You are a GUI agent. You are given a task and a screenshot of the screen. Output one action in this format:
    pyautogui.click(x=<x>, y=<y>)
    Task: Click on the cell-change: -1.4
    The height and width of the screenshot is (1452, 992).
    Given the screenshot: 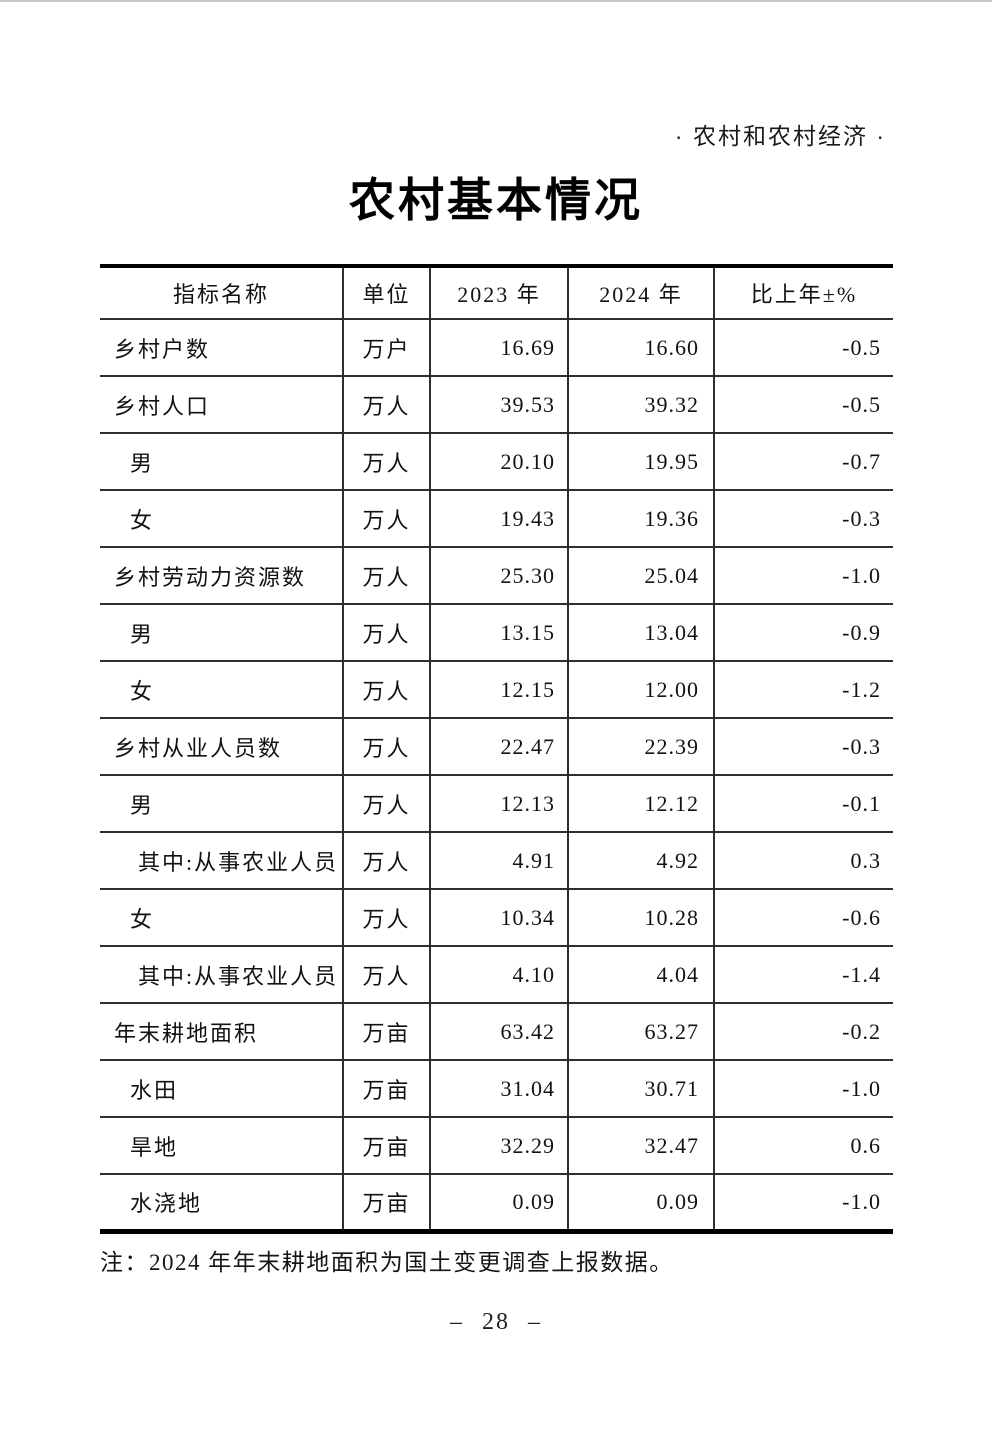 What is the action you would take?
    pyautogui.click(x=803, y=975)
    